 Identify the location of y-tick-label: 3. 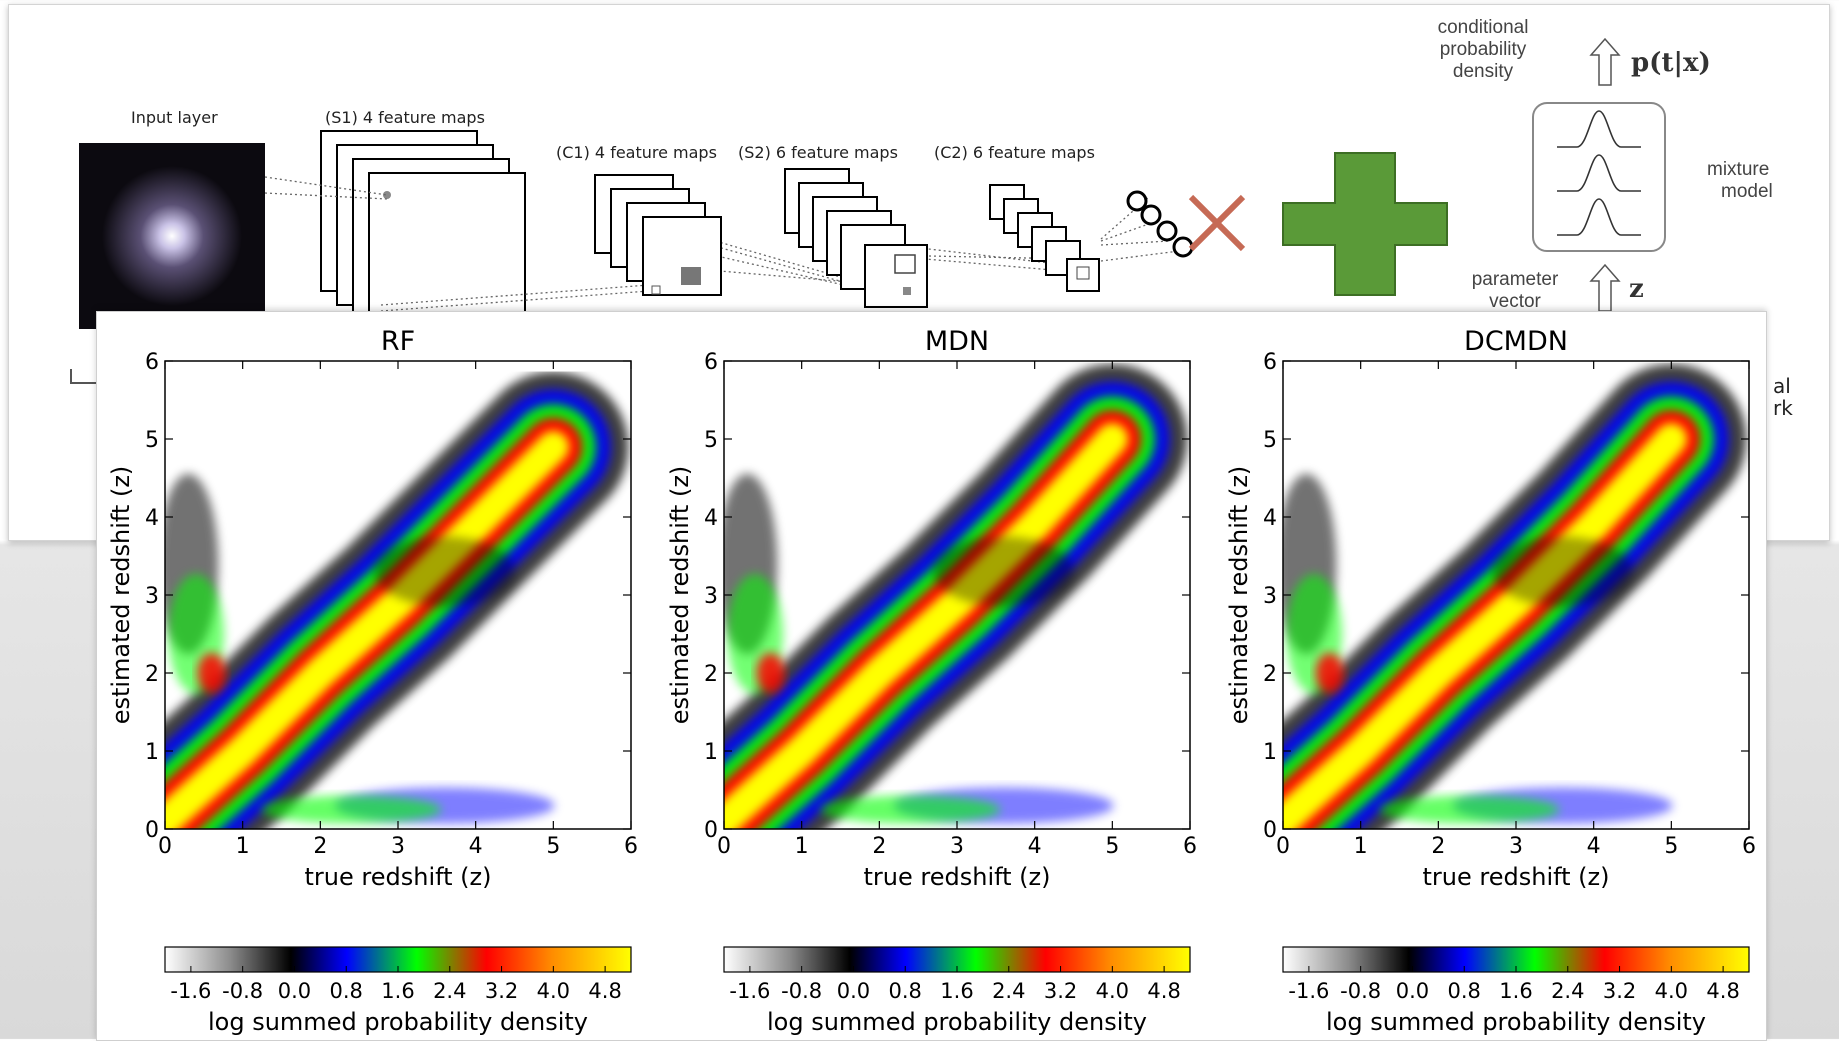
(1270, 596).